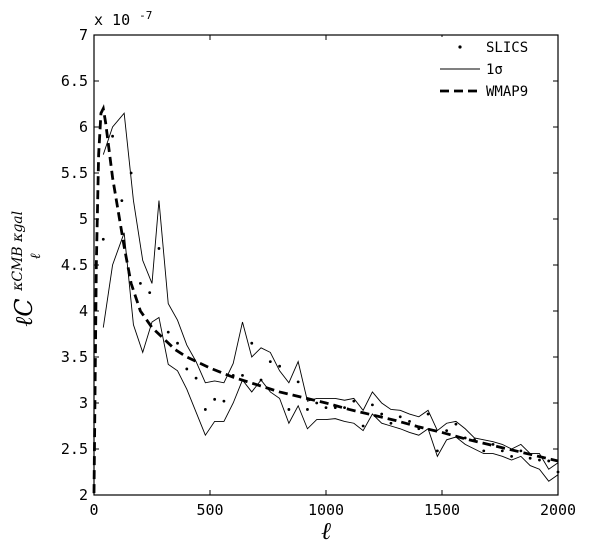  What do you see at coordinates (74, 449) in the screenshot?
I see `y-tick-label: 2.5` at bounding box center [74, 449].